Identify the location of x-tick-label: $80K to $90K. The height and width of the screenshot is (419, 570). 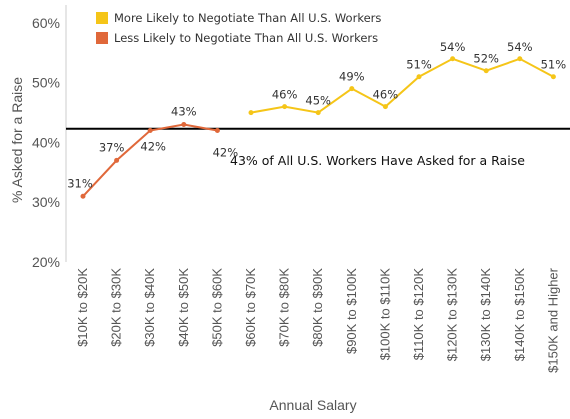
(317, 307).